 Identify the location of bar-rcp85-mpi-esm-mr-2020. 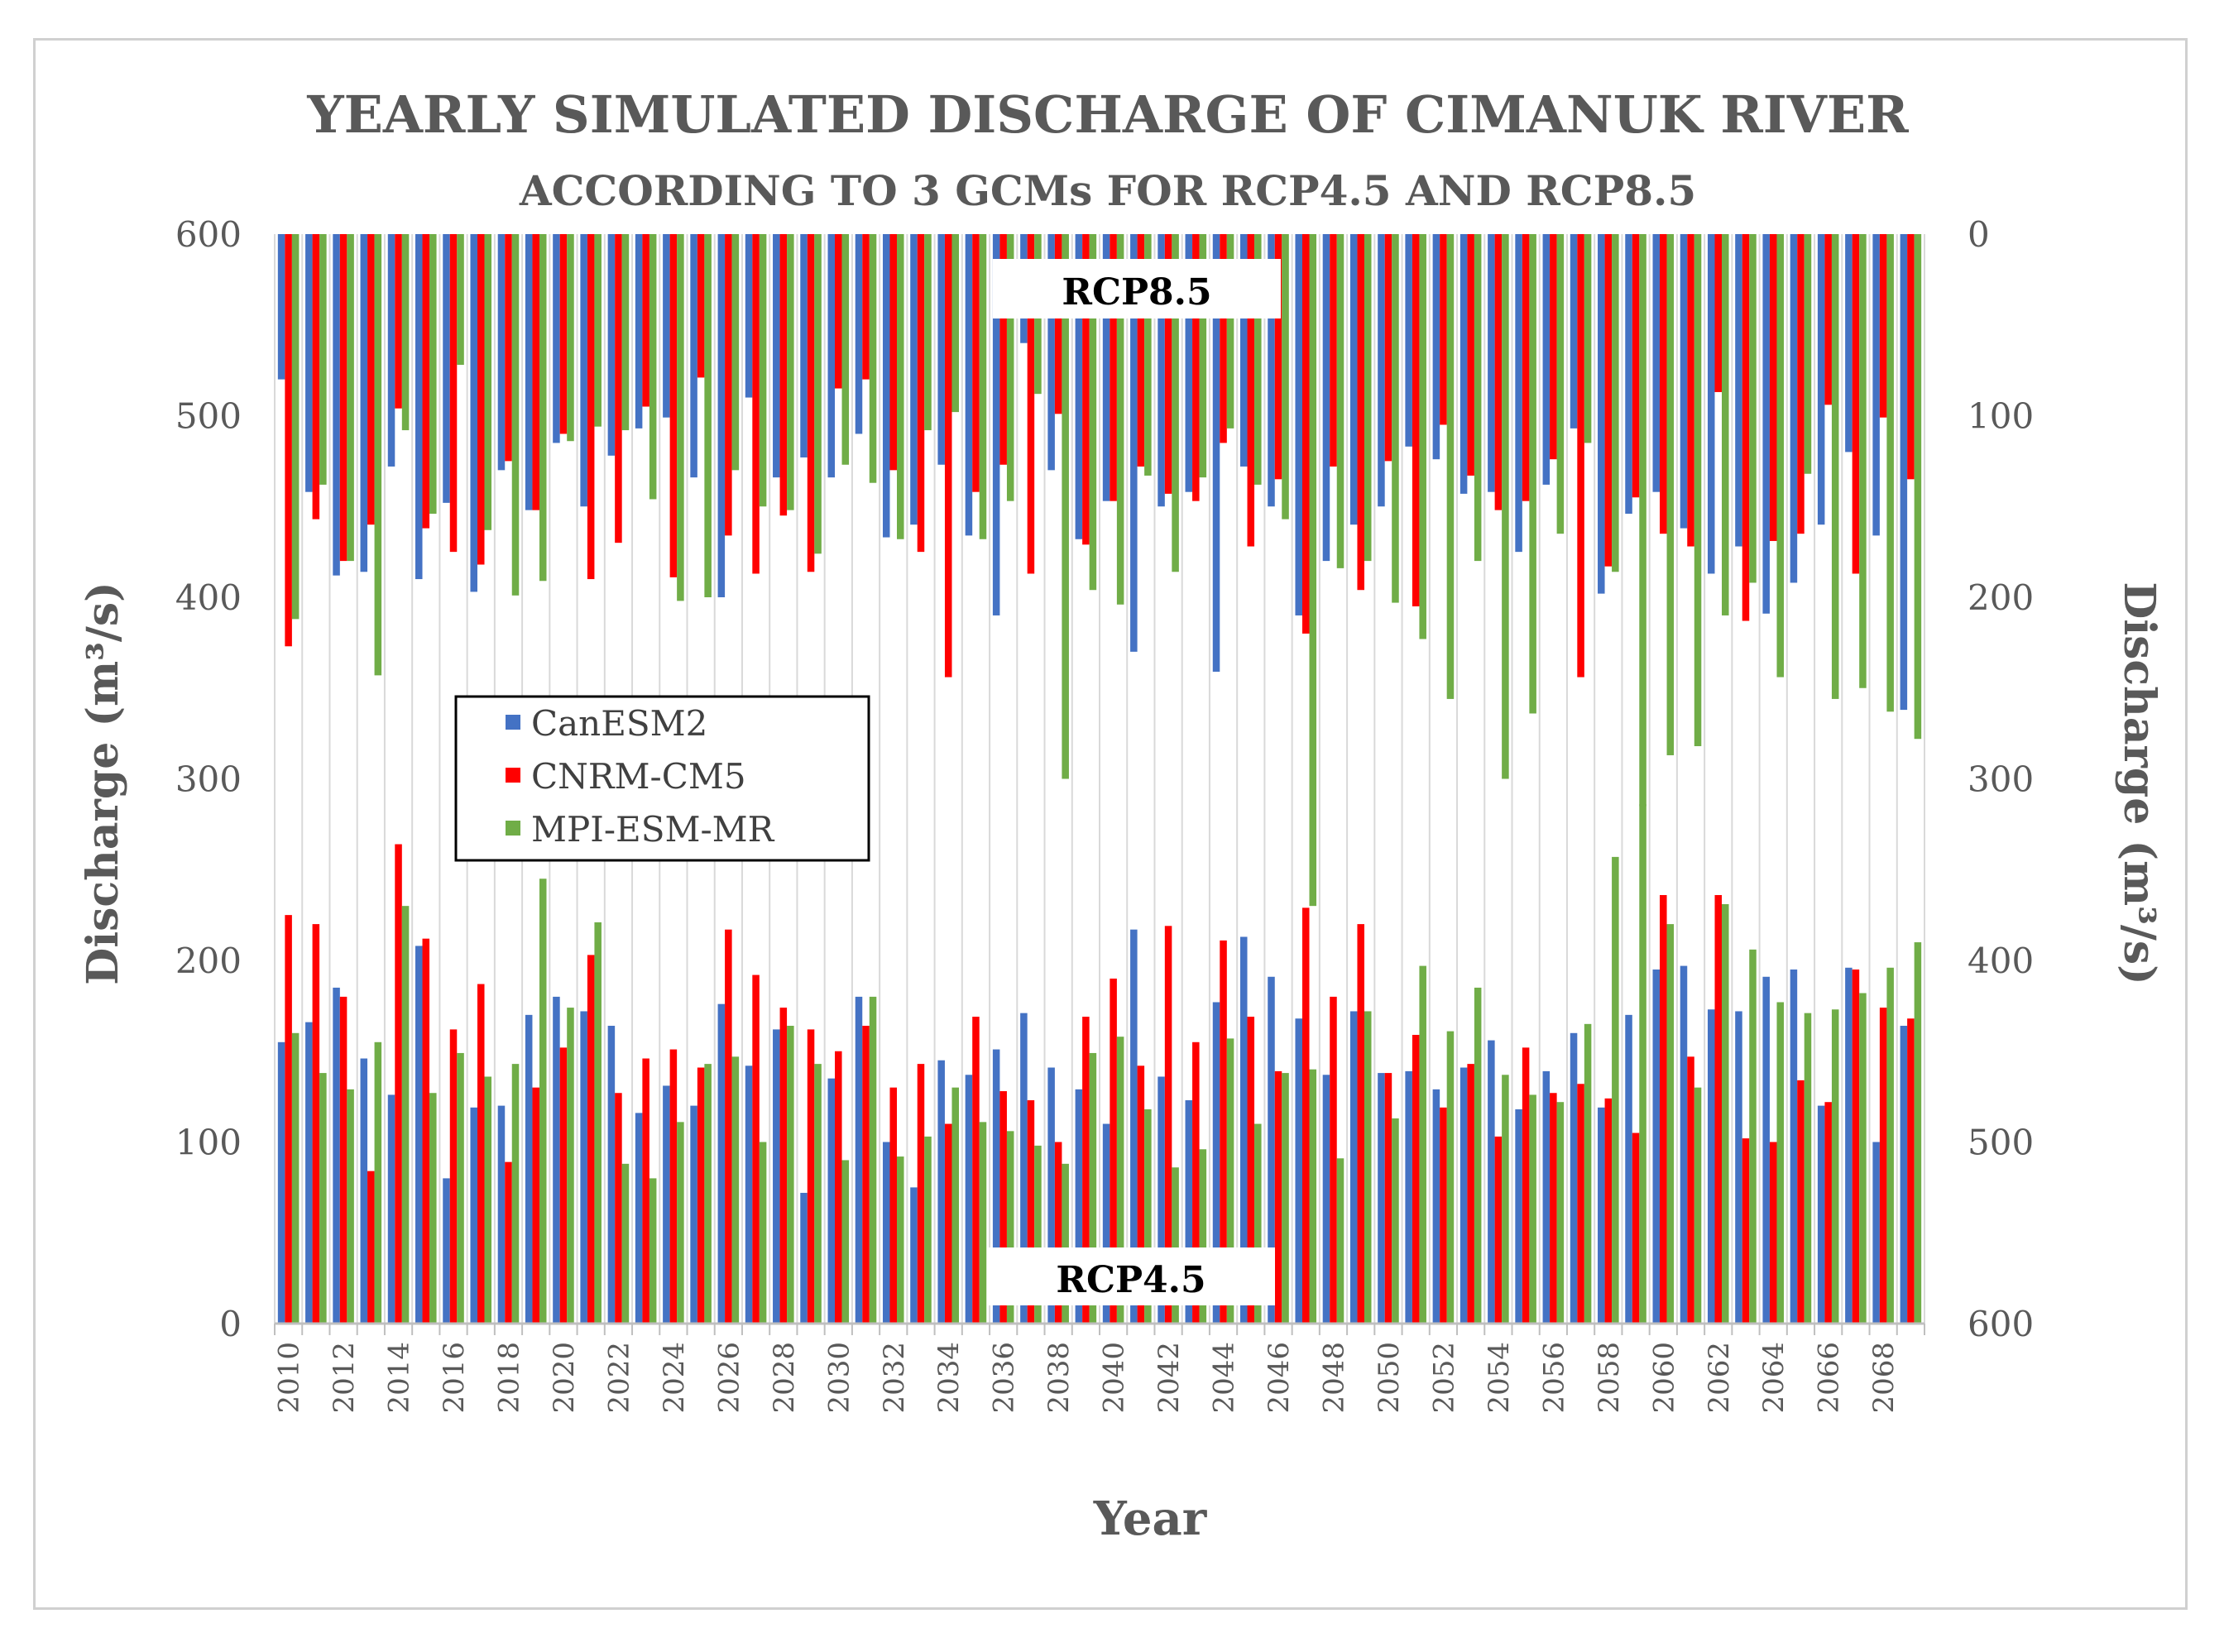
(570, 338).